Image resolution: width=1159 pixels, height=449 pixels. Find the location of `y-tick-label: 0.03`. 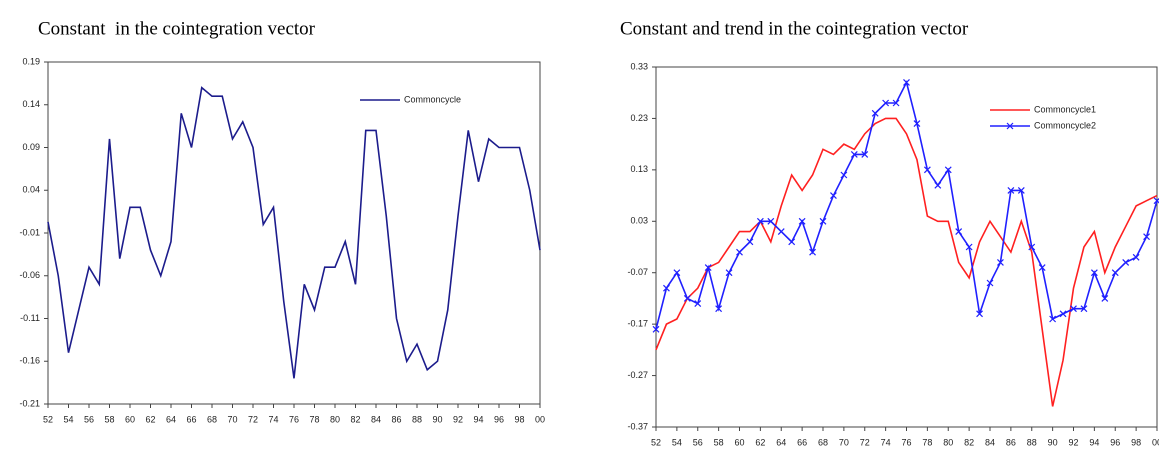

y-tick-label: 0.03 is located at coordinates (639, 221).